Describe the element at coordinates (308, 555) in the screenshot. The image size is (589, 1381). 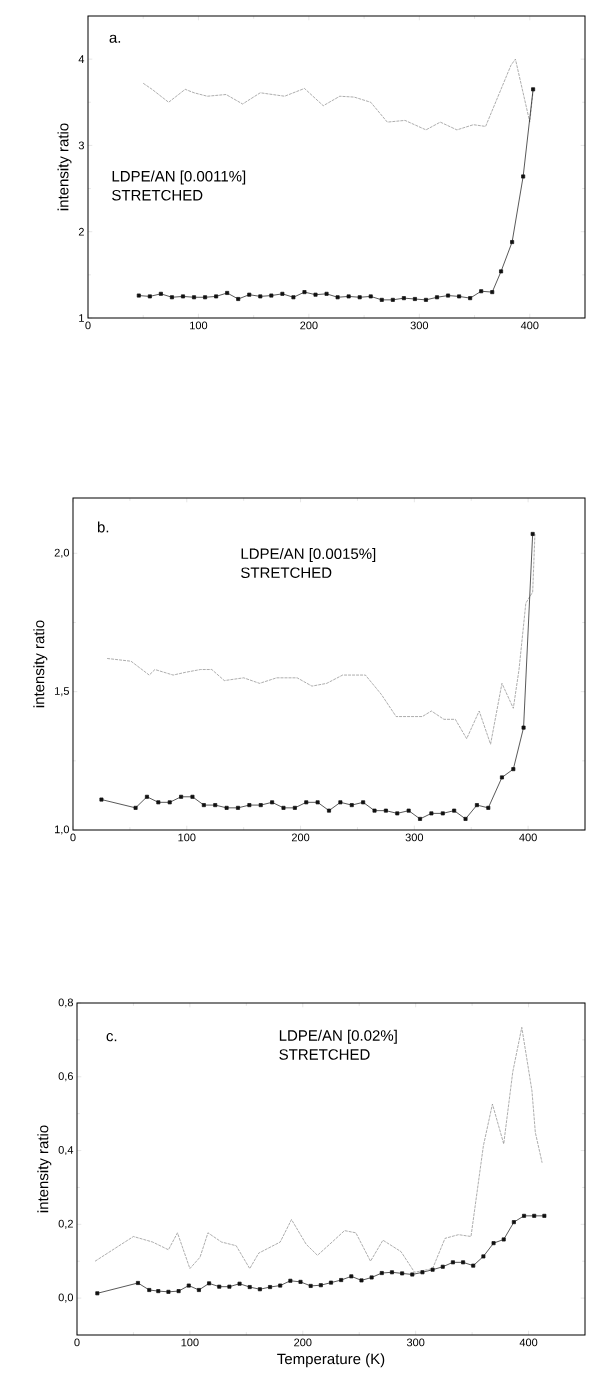
I see `annotation: LDPE/AN [0.0015%]` at that location.